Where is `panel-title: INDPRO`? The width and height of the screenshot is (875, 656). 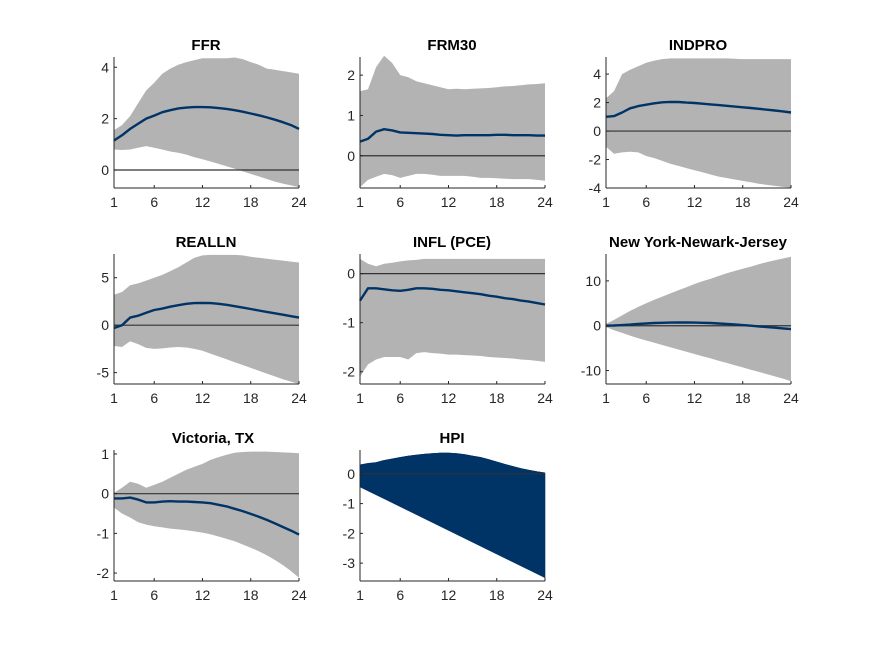
panel-title: INDPRO is located at coordinates (698, 45).